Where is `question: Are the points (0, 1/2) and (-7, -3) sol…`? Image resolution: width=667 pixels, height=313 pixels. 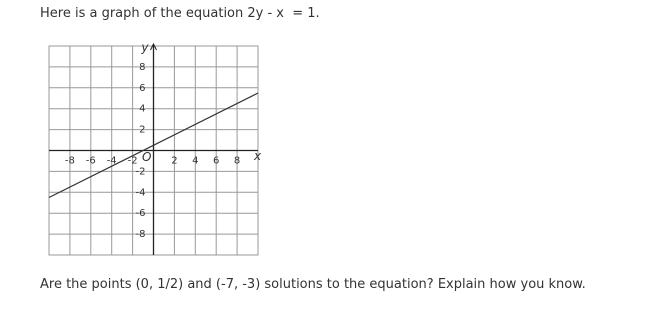
question: Are the points (0, 1/2) and (-7, -3) sol… is located at coordinates (313, 284).